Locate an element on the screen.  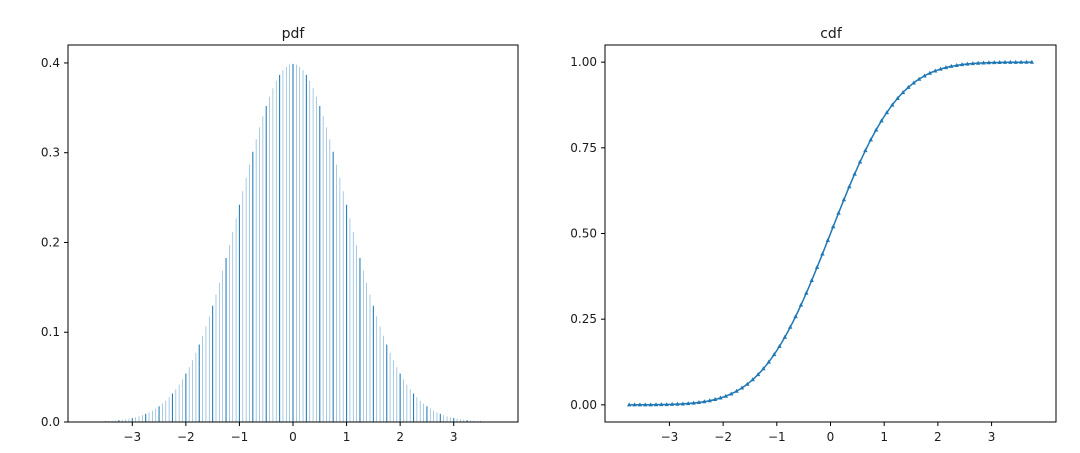
pdf-y-tick-label: 0.4 is located at coordinates (50, 63).